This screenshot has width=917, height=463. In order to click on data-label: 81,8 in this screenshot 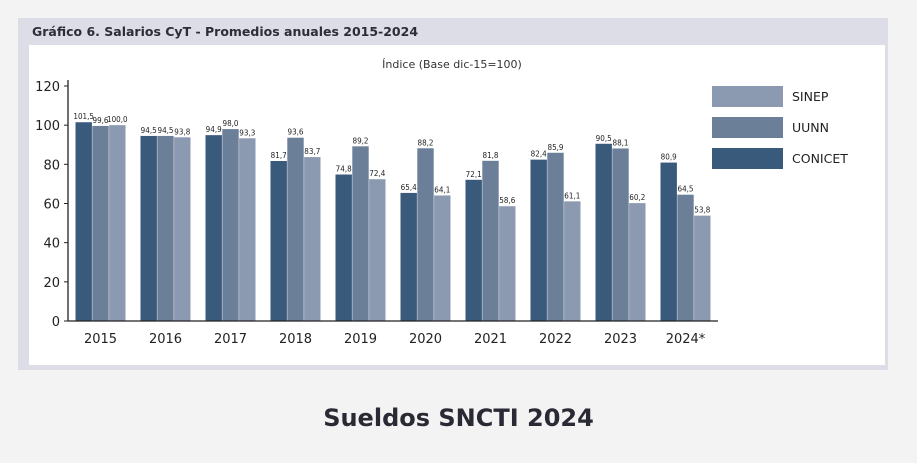, I will do `click(490, 155)`.